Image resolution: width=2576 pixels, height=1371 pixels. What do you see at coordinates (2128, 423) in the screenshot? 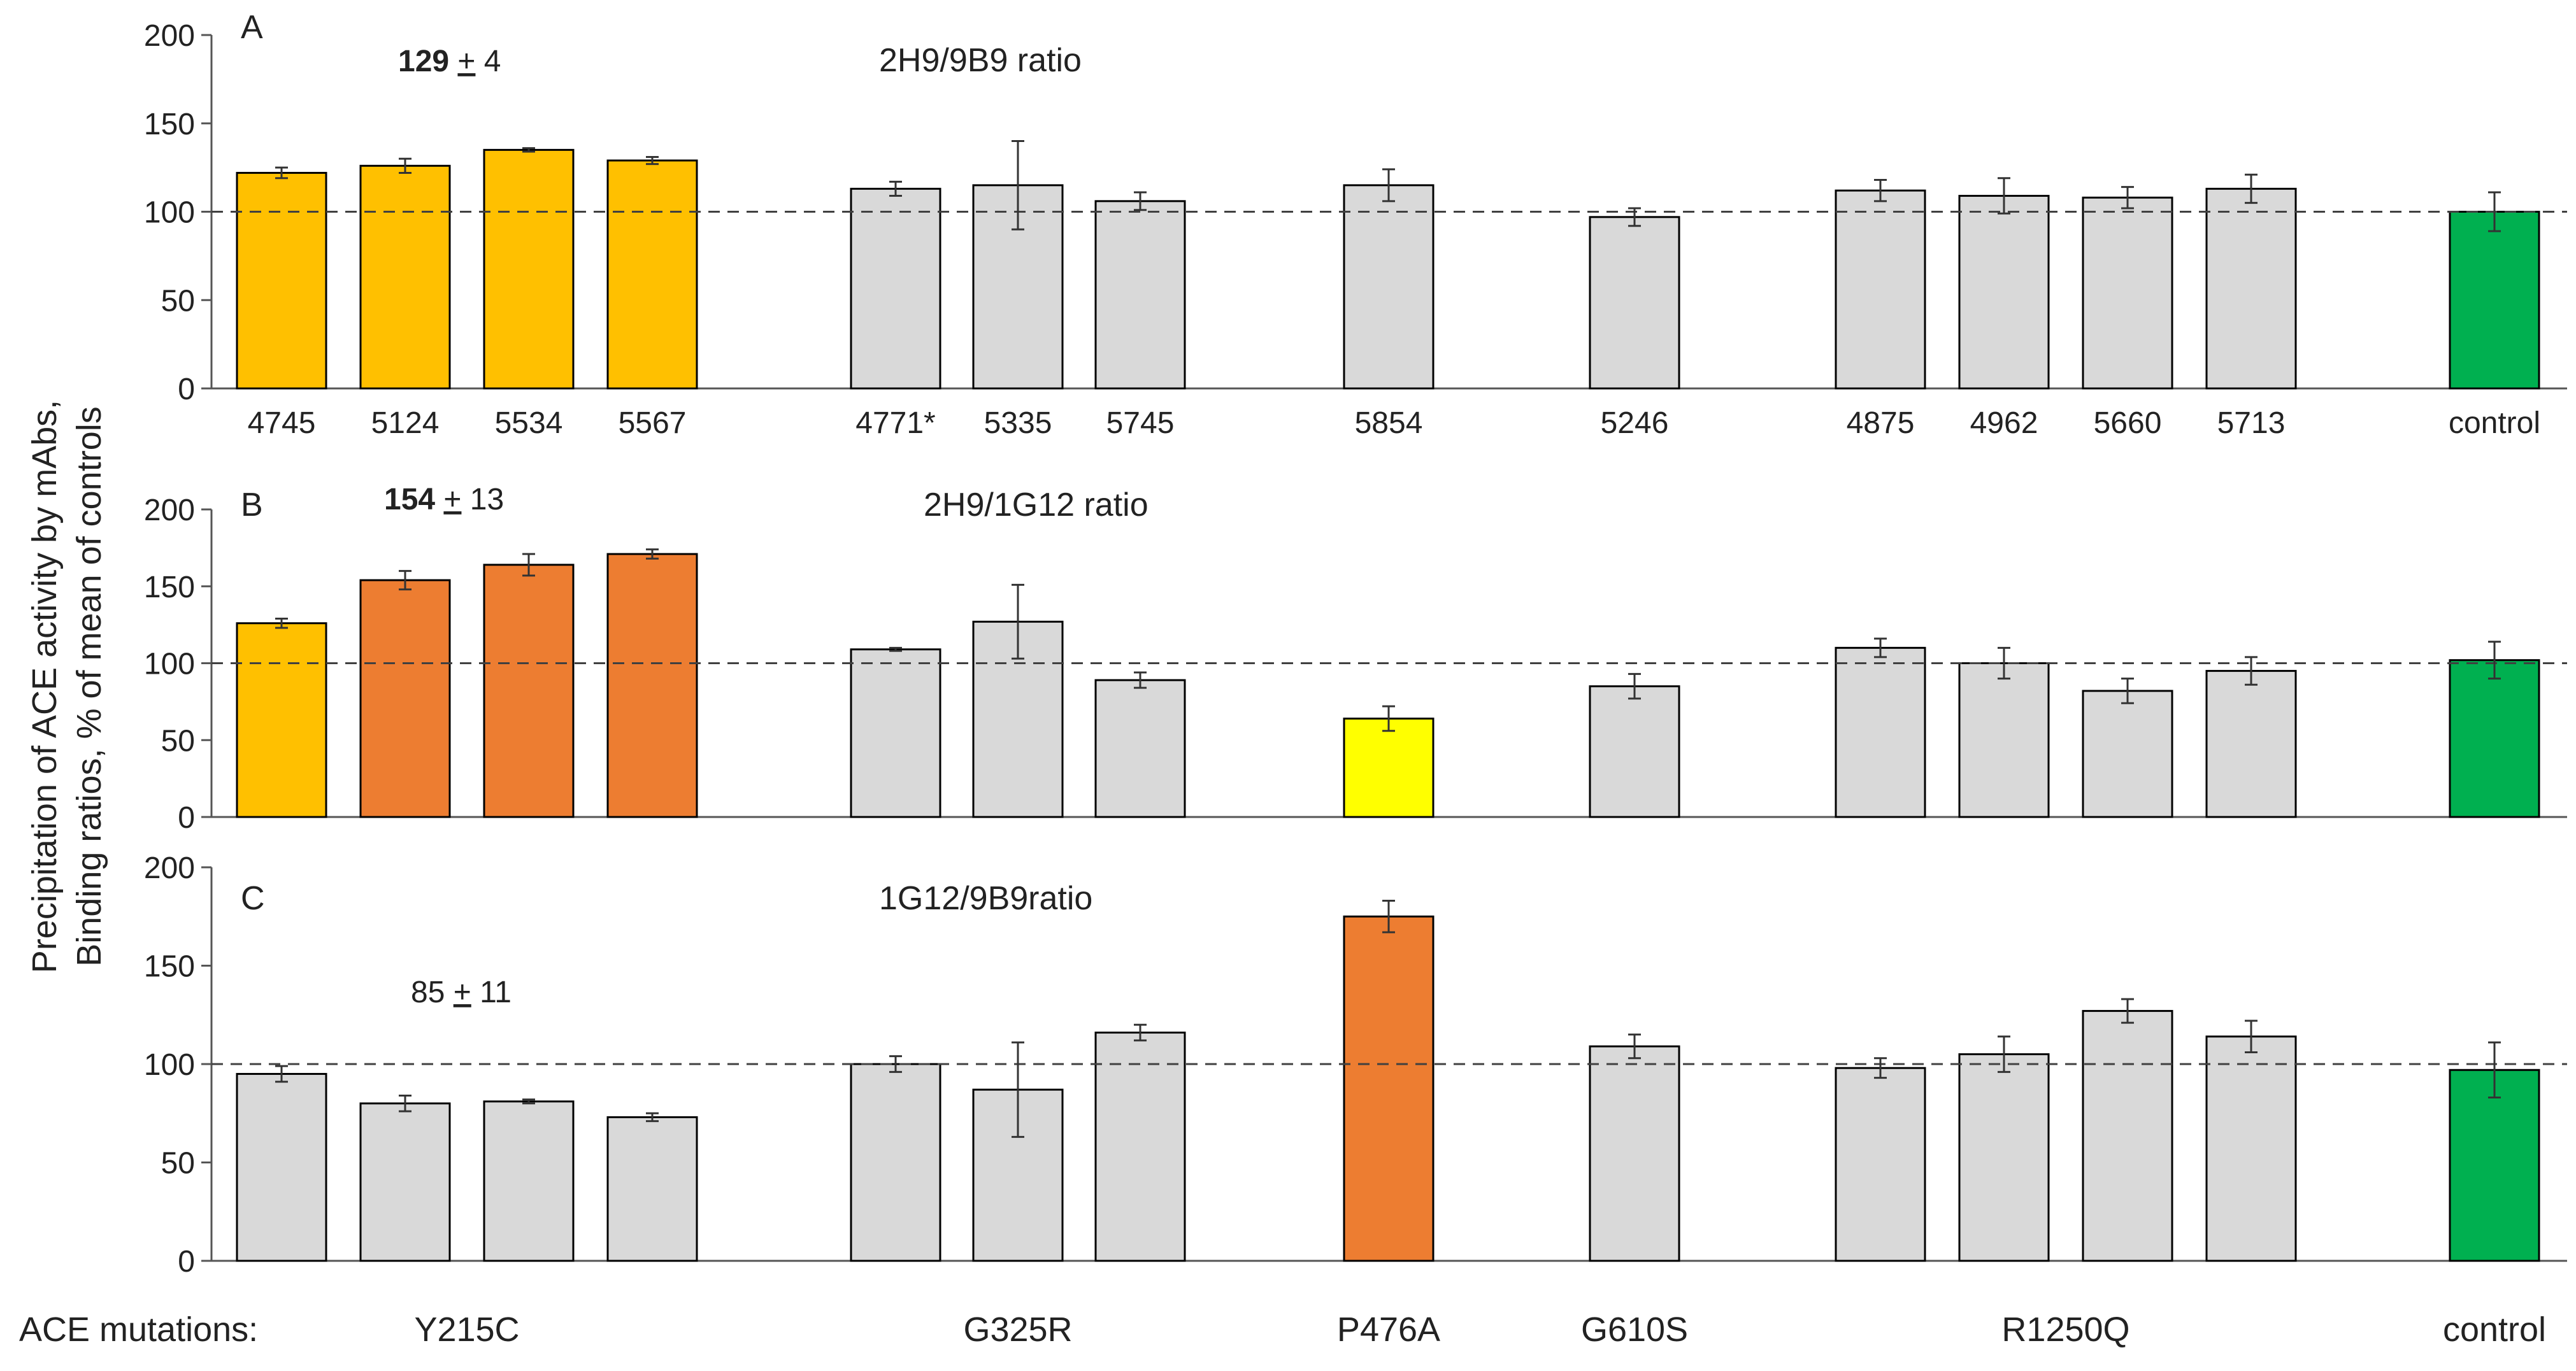
I see `category-label: 5660` at bounding box center [2128, 423].